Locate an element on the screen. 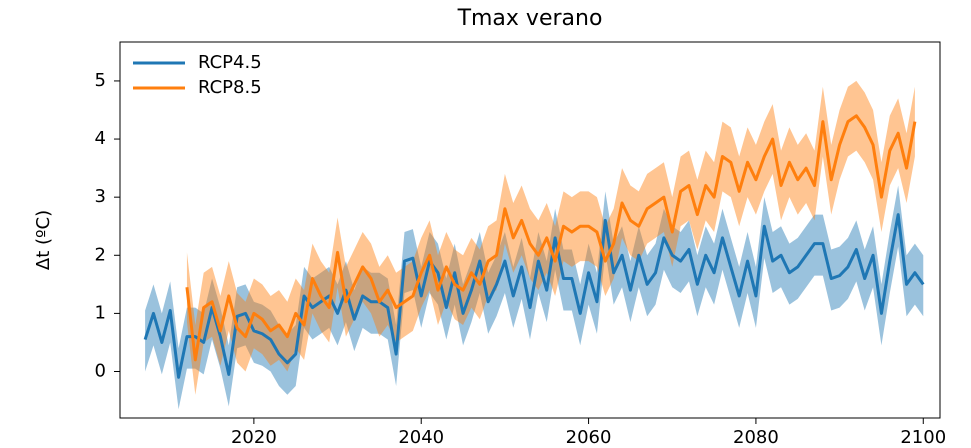 Image resolution: width=971 pixels, height=448 pixels. y-axis-label: Δt (ºC) is located at coordinates (43, 240).